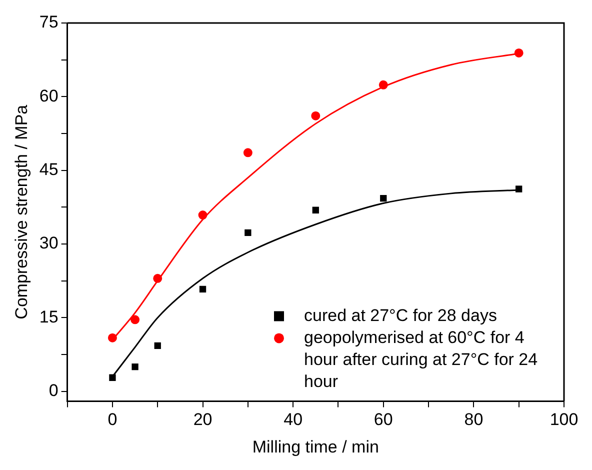 This screenshot has height=470, width=592. I want to click on y-tick-label: 15, so click(48, 316).